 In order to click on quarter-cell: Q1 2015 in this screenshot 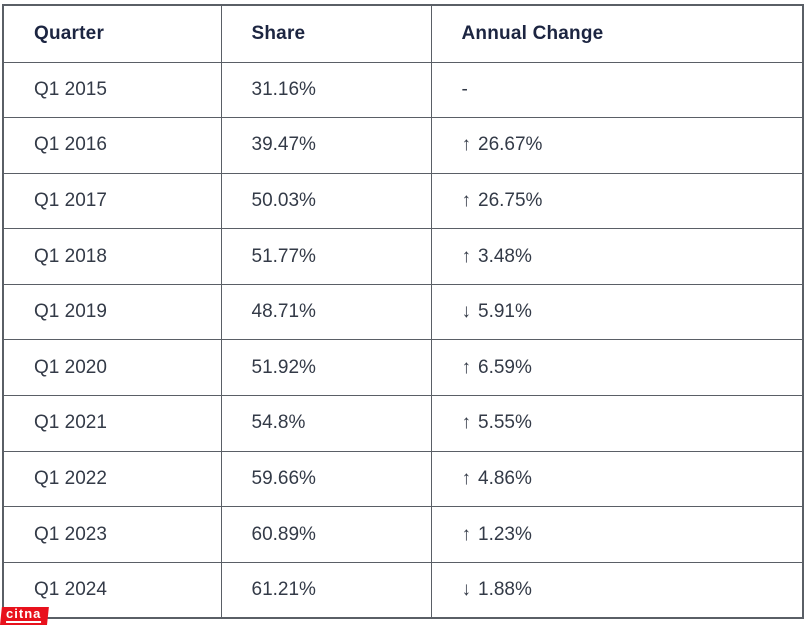, I will do `click(112, 90)`.